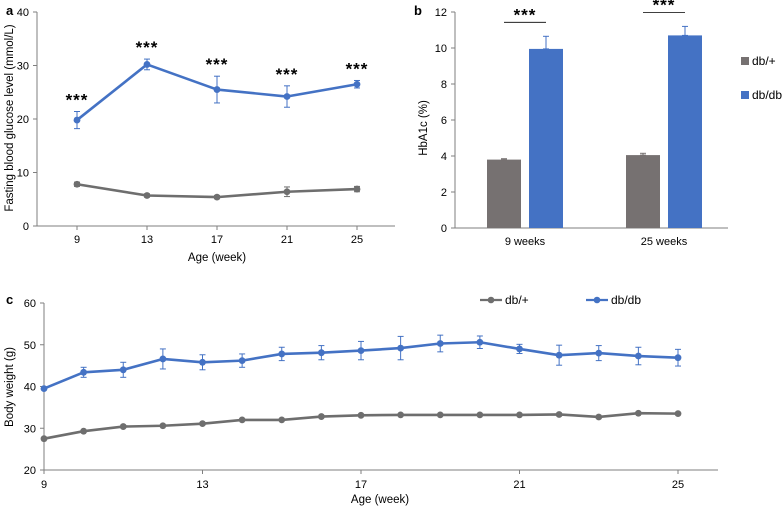 This screenshot has height=510, width=784. I want to click on legend-marker-dbplus, so click(491, 300).